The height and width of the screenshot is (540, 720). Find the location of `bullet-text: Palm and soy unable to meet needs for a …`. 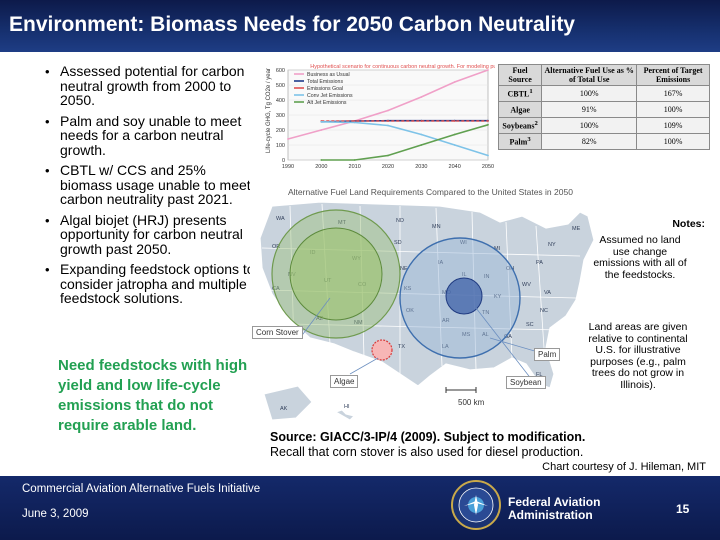

bullet-text: Palm and soy unable to meet needs for a … is located at coordinates (151, 135).